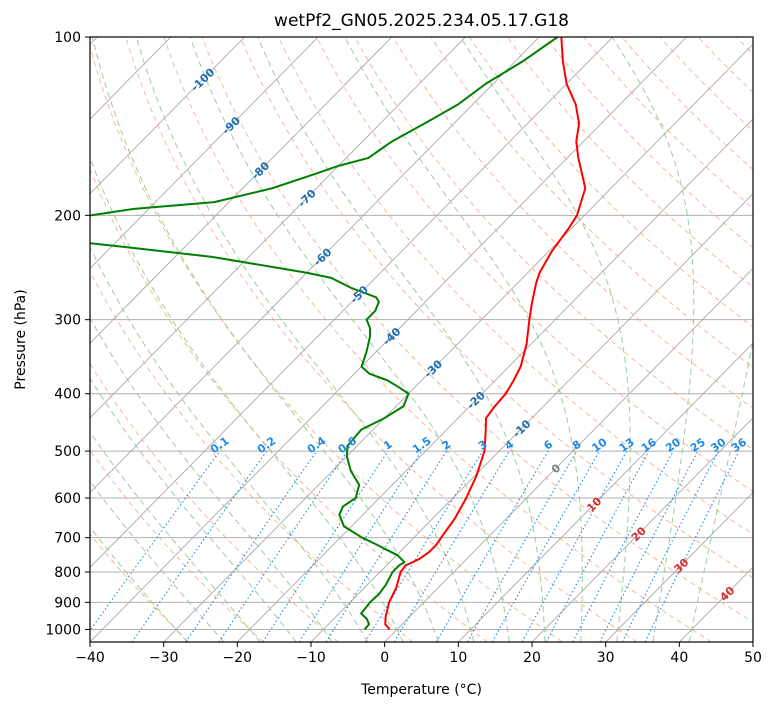 The width and height of the screenshot is (775, 708). I want to click on mixing-ratio-label: 1.5, so click(421, 445).